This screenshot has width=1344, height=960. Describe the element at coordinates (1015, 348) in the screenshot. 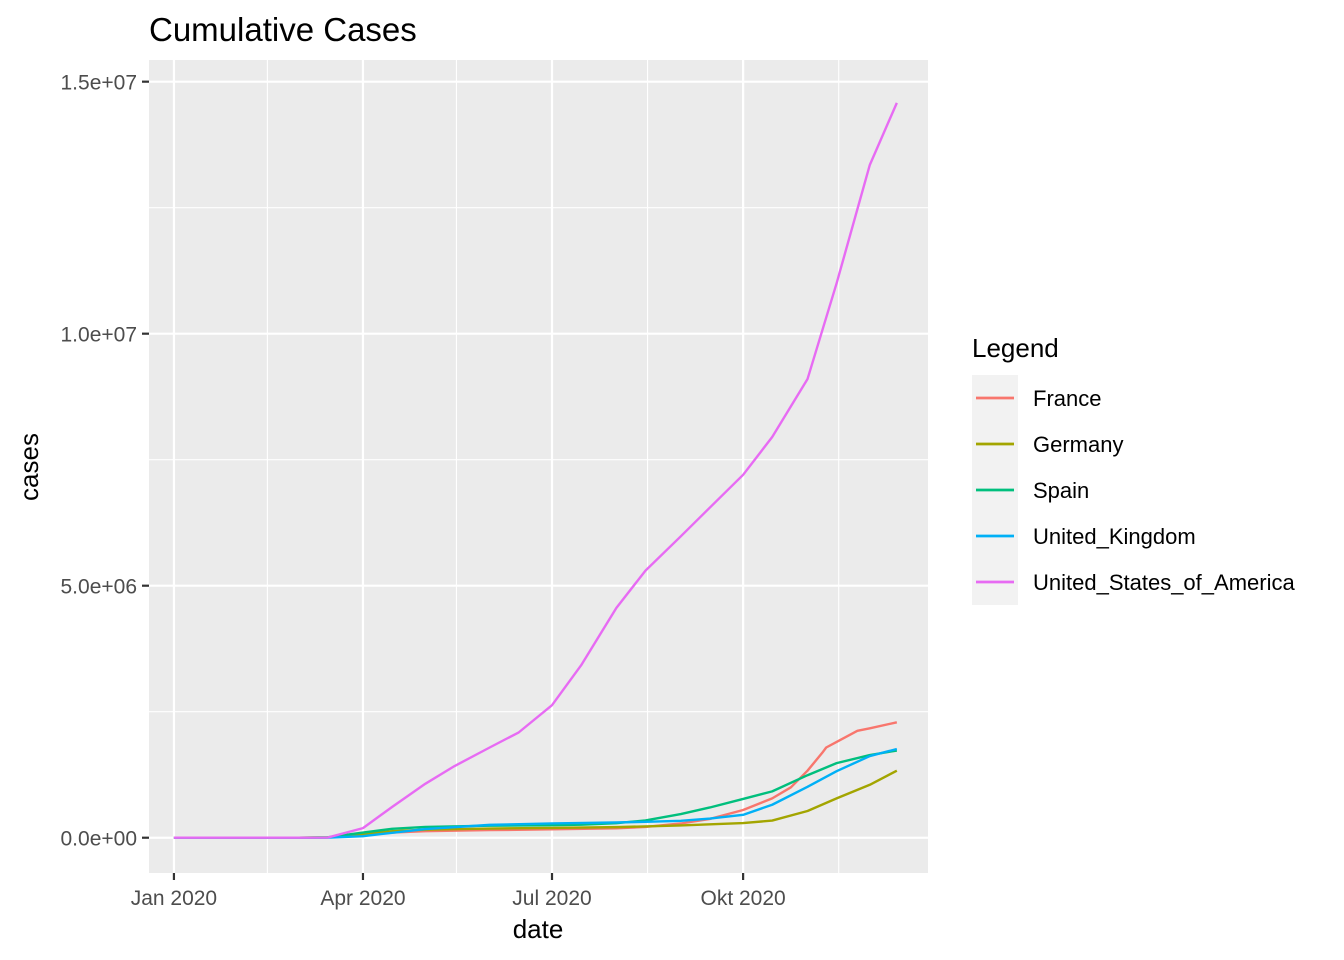

I see `legend-title: Legend` at that location.